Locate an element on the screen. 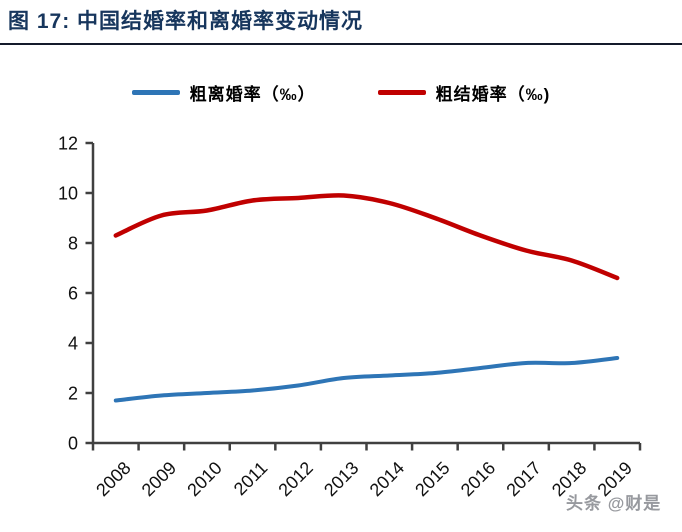 The width and height of the screenshot is (682, 532). svg-text: 2013 is located at coordinates (341, 479).